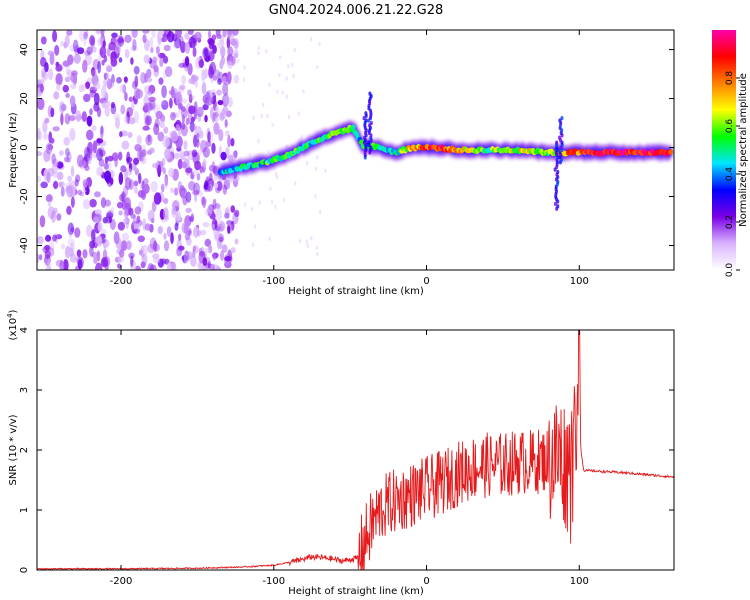 Image resolution: width=750 pixels, height=600 pixels. Describe the element at coordinates (24, 570) in the screenshot. I see `y-tick-label: 0` at that location.